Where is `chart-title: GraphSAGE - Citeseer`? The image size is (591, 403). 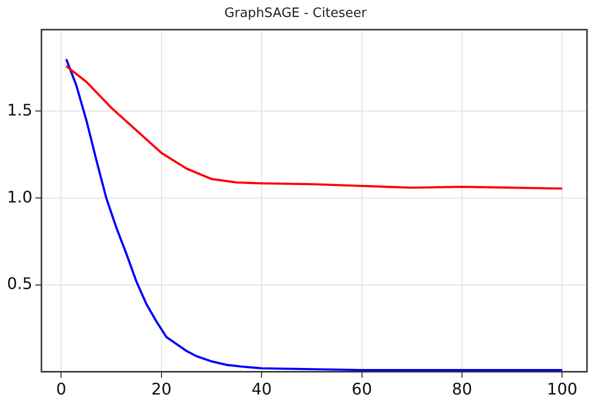
chart-title: GraphSAGE - Citeseer is located at coordinates (296, 14).